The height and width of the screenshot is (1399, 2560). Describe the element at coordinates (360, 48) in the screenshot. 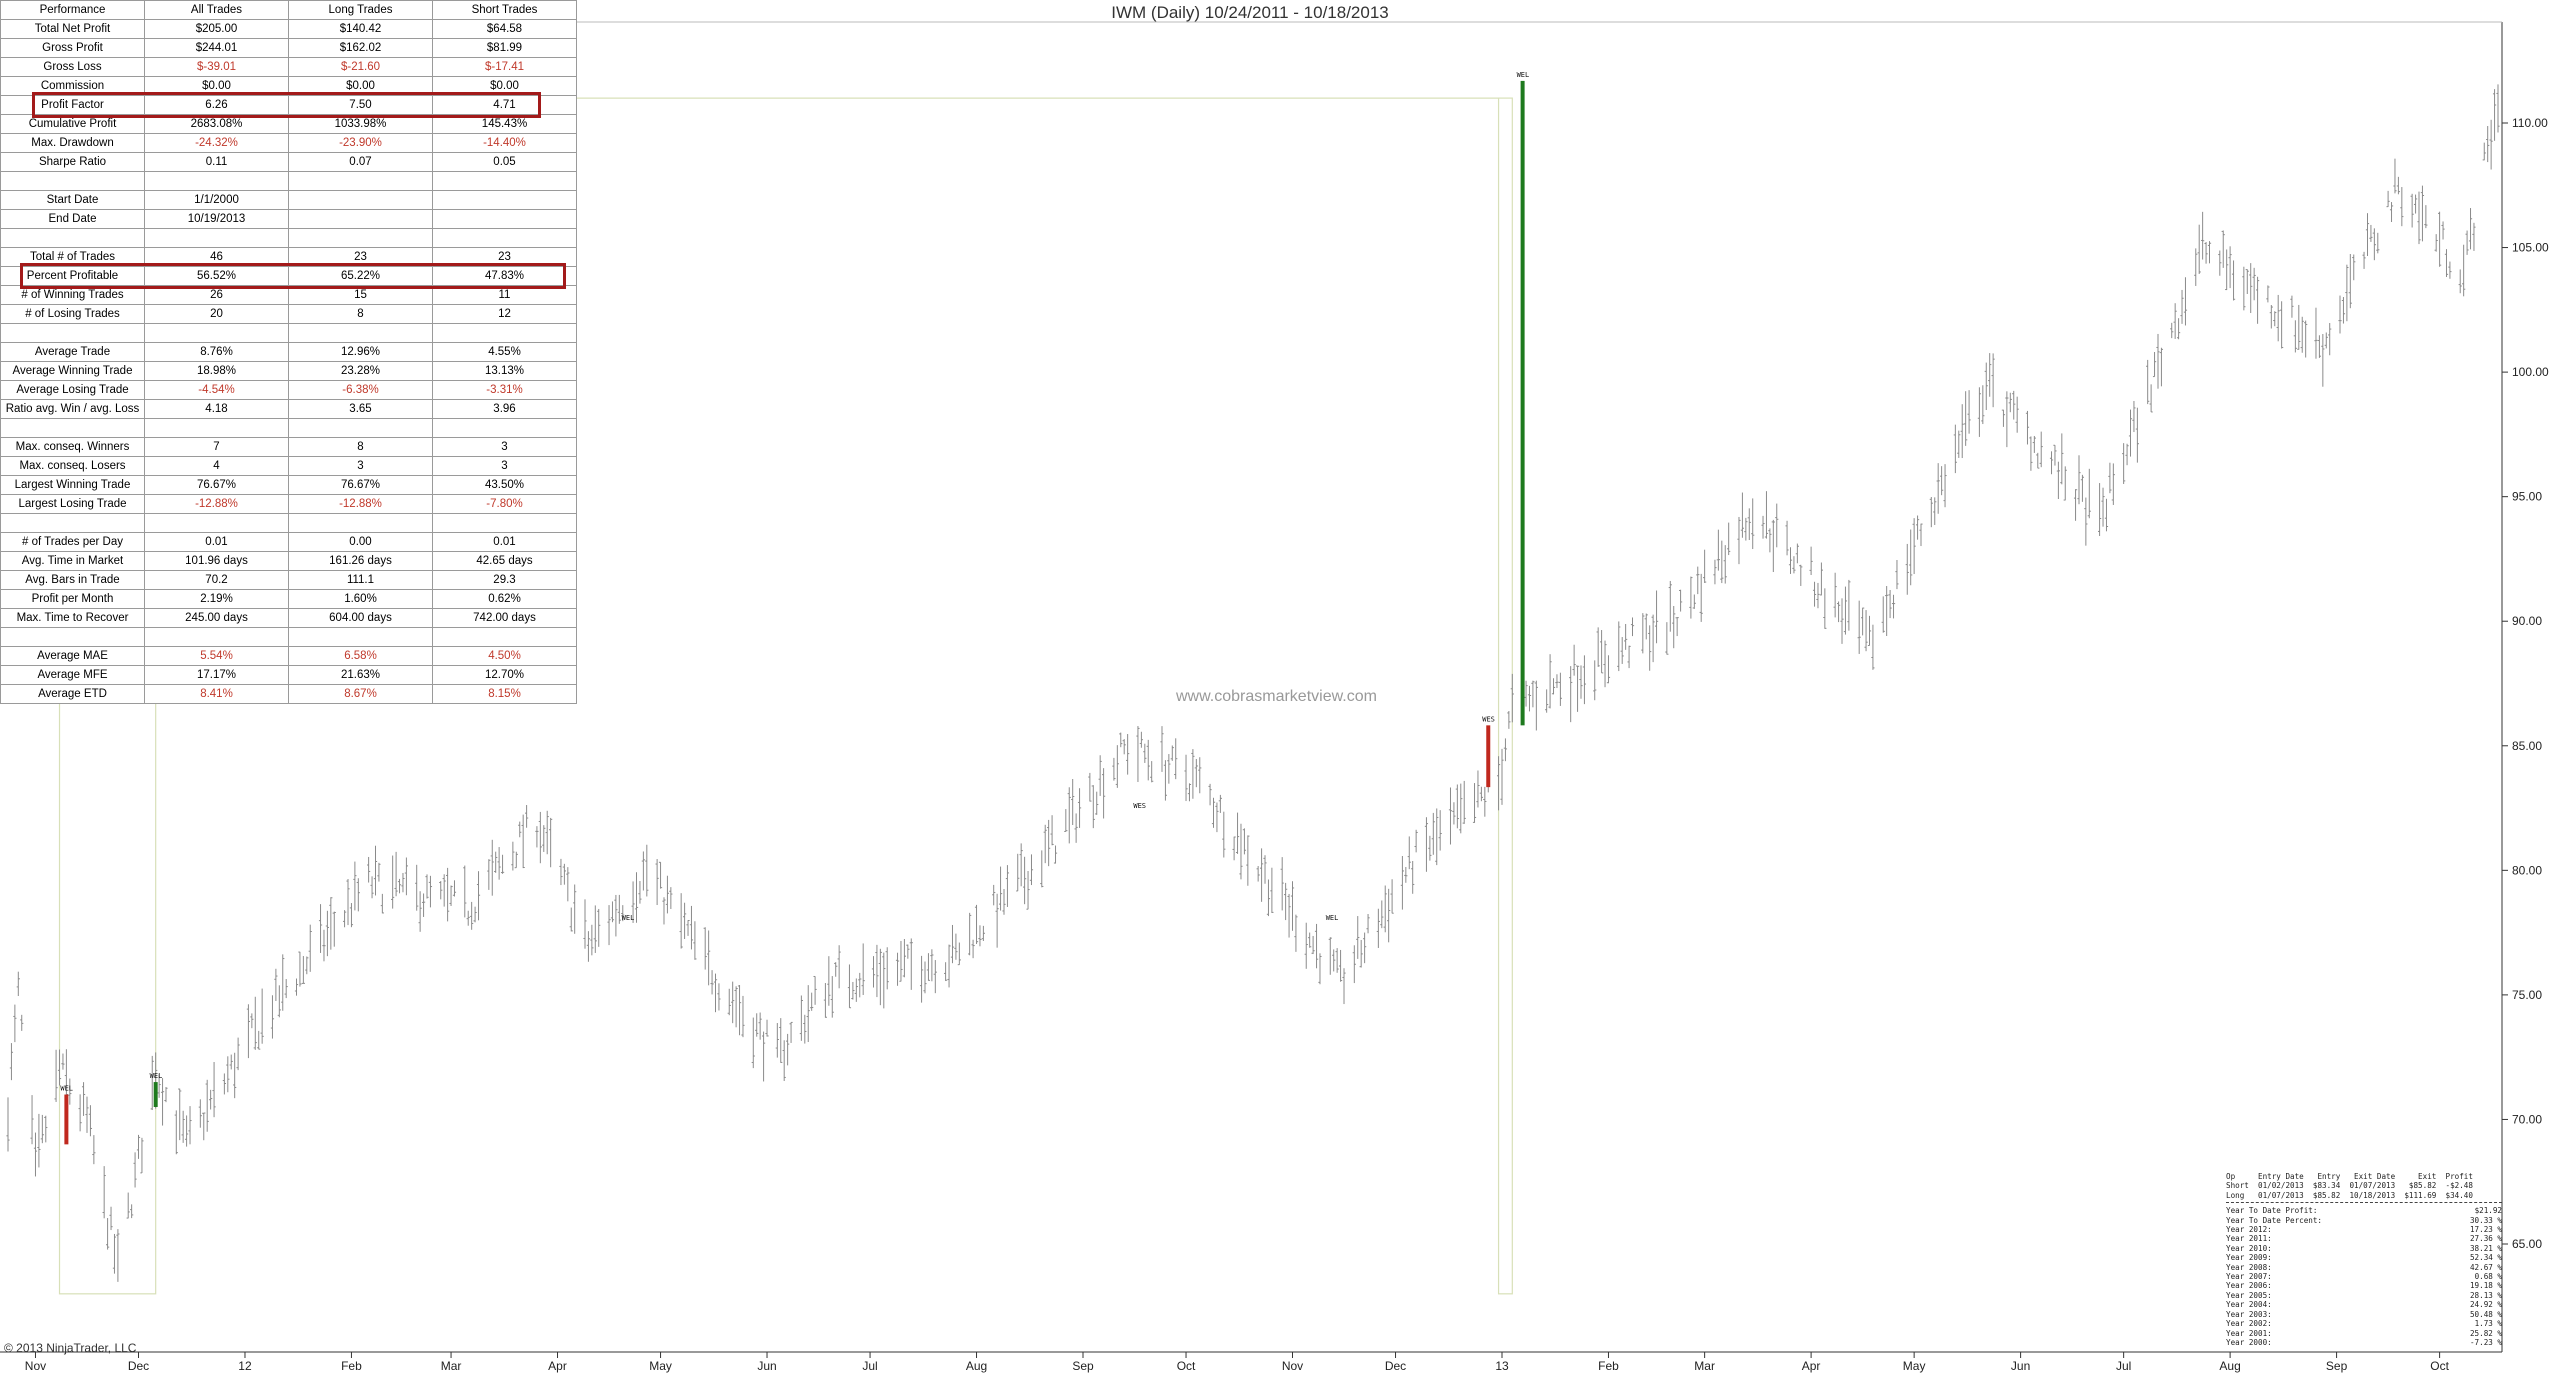

I see `table-cell: $162.02` at that location.